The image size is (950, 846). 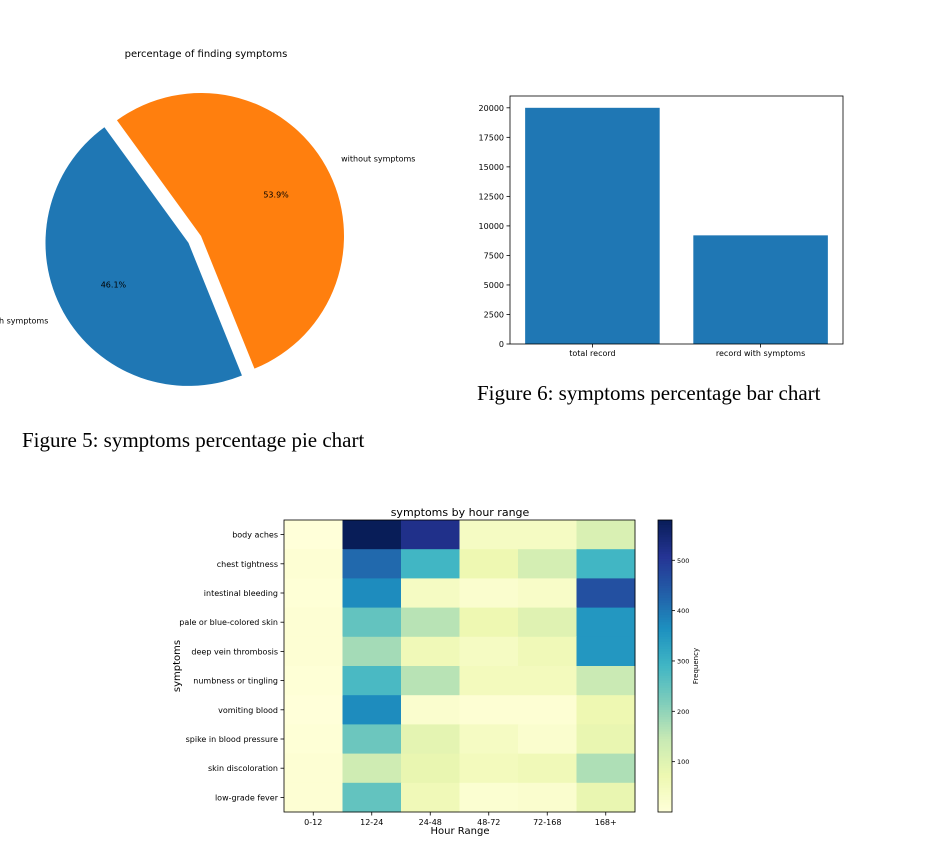 I want to click on heatmap-y-tick-label: low-grade fever, so click(x=247, y=797).